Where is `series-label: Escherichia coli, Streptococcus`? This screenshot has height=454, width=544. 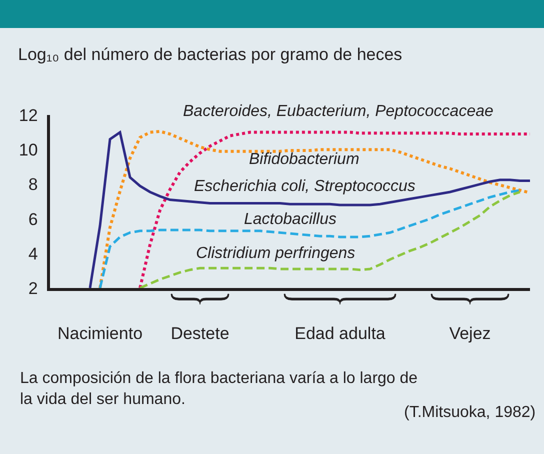 series-label: Escherichia coli, Streptococcus is located at coordinates (305, 186).